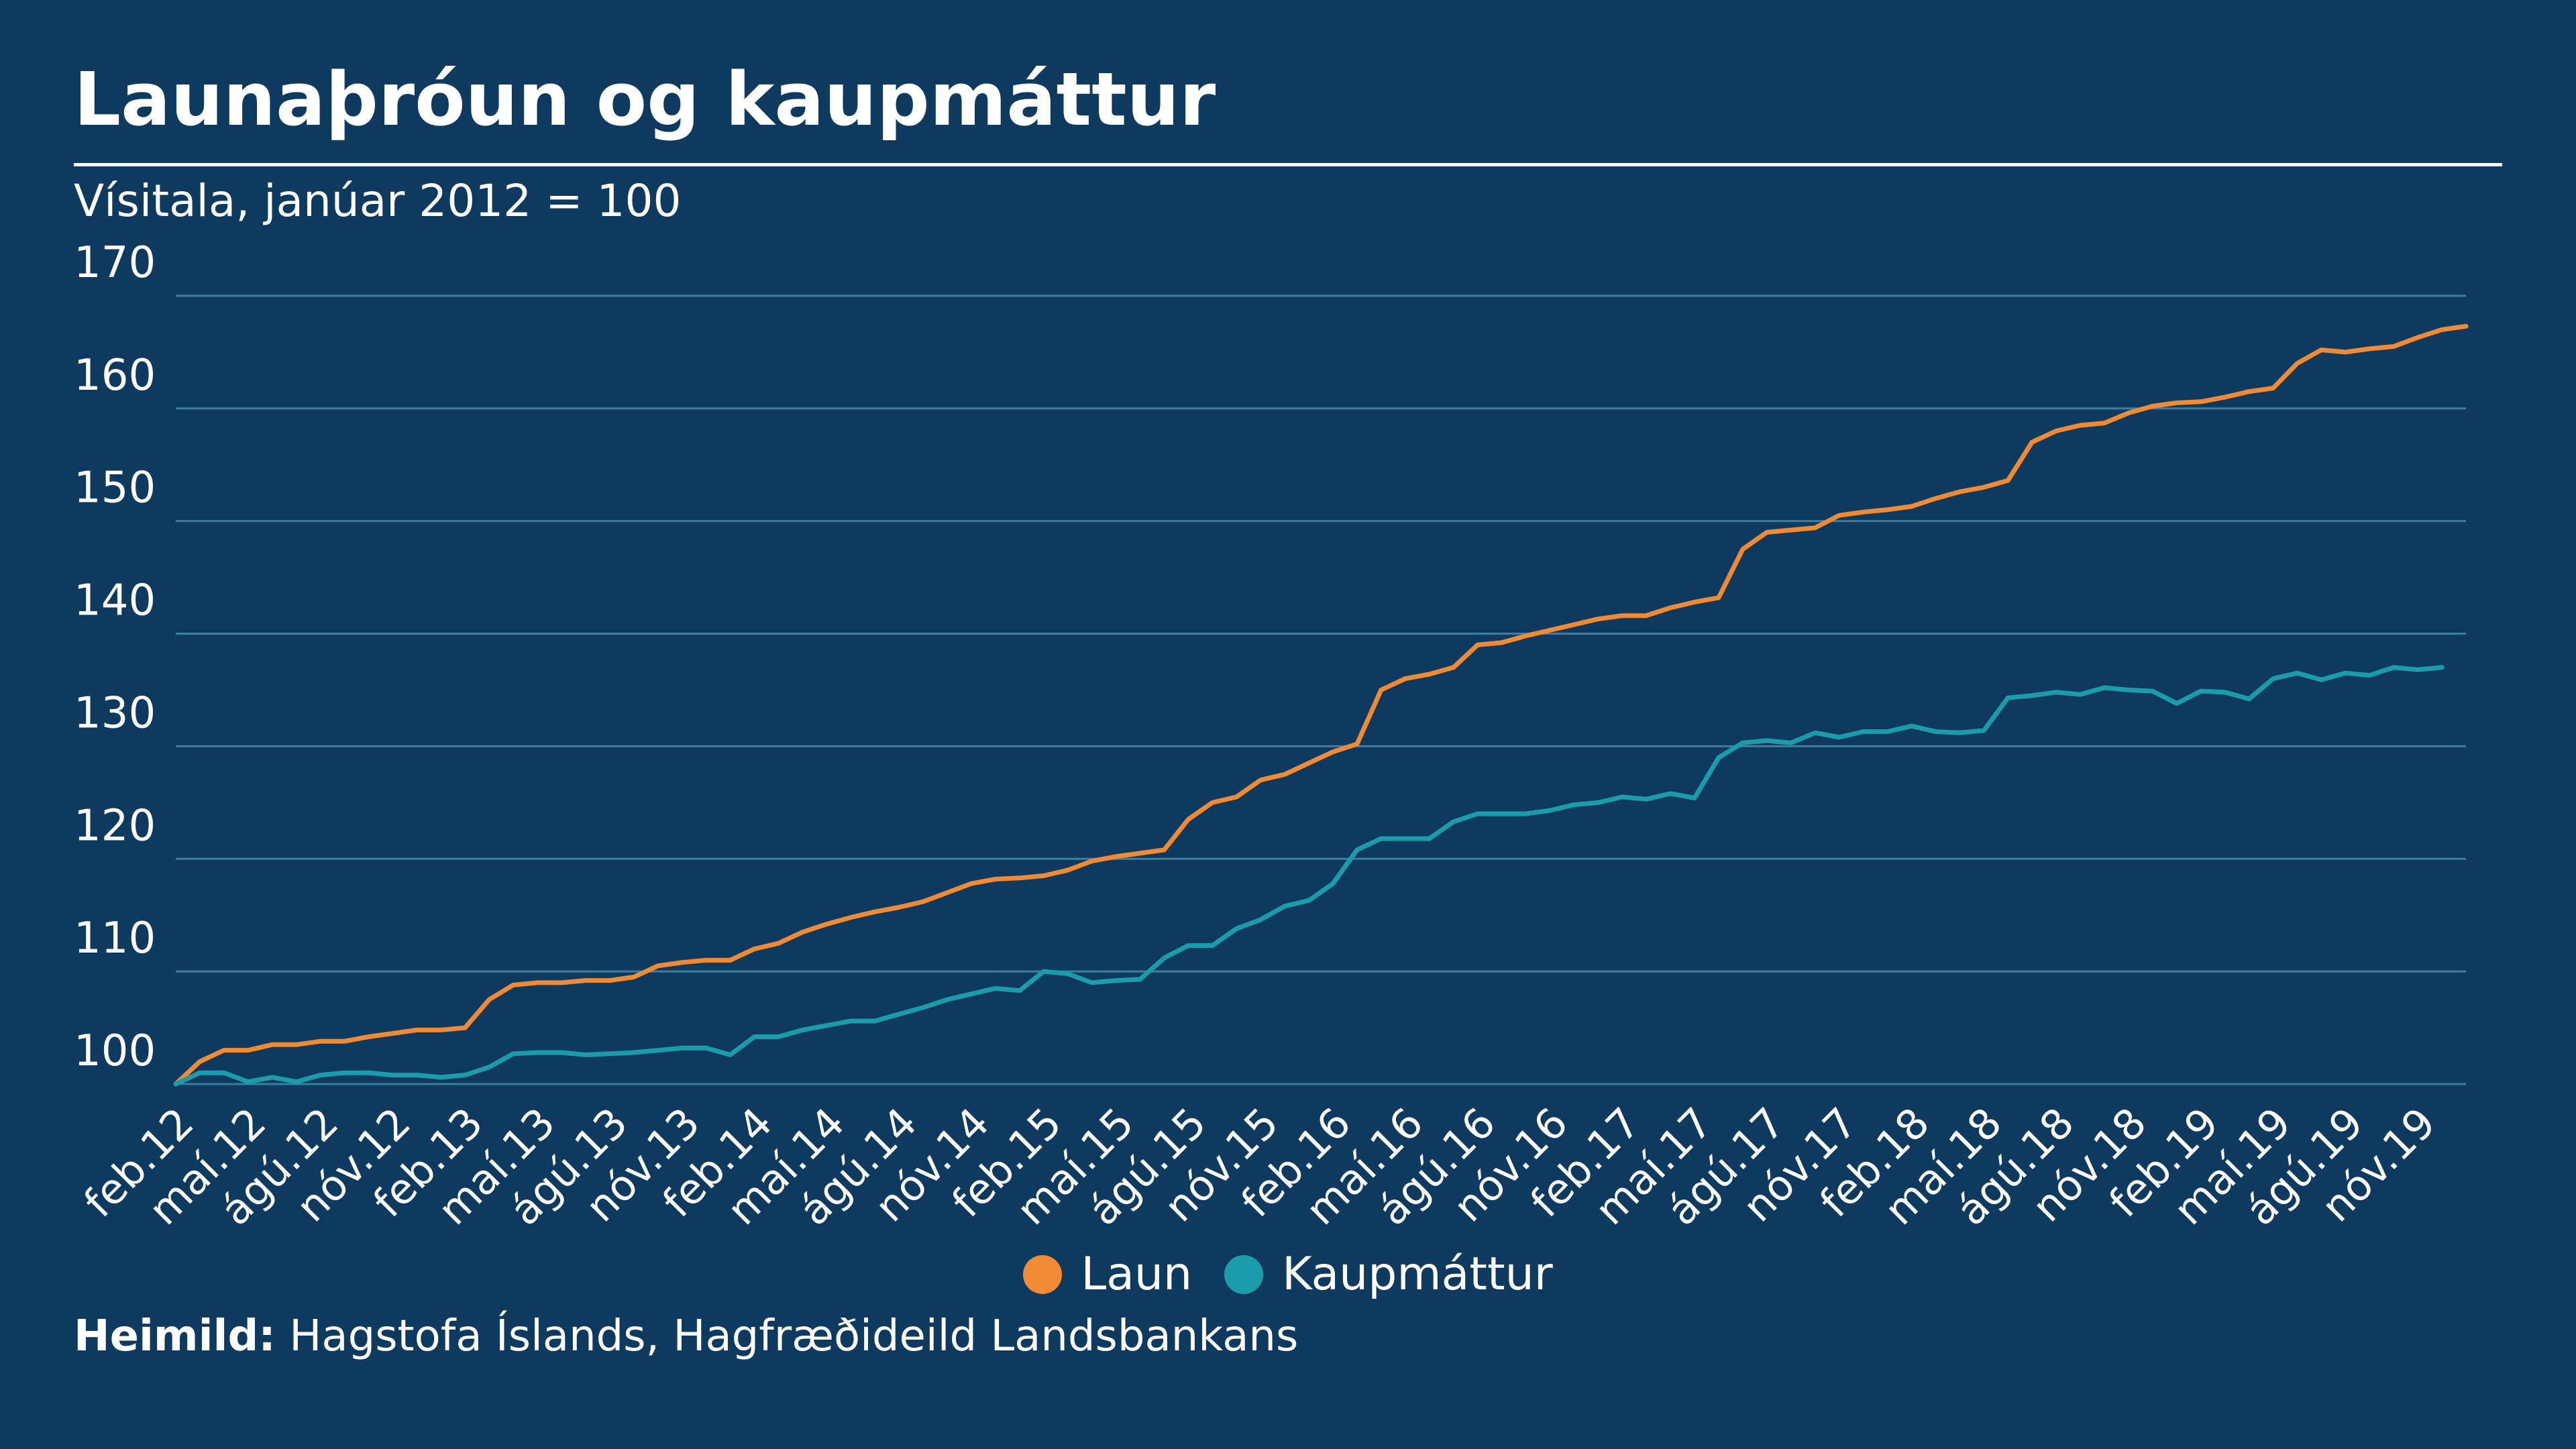  What do you see at coordinates (1288, 164) in the screenshot?
I see `title-rule` at bounding box center [1288, 164].